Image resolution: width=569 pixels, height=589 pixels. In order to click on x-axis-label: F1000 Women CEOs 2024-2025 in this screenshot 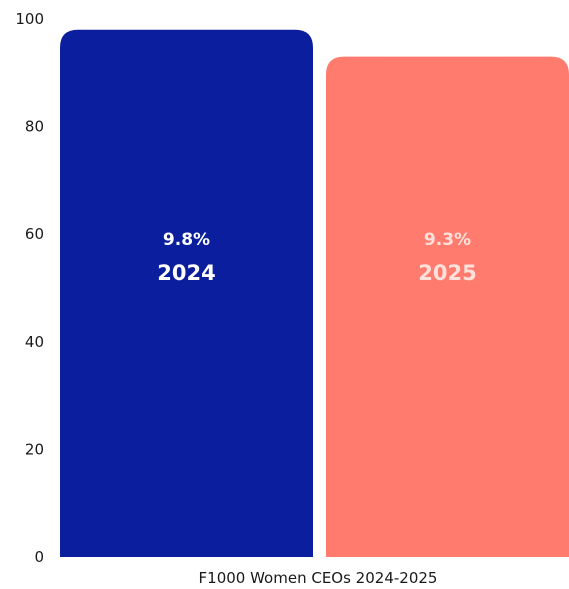, I will do `click(318, 578)`.